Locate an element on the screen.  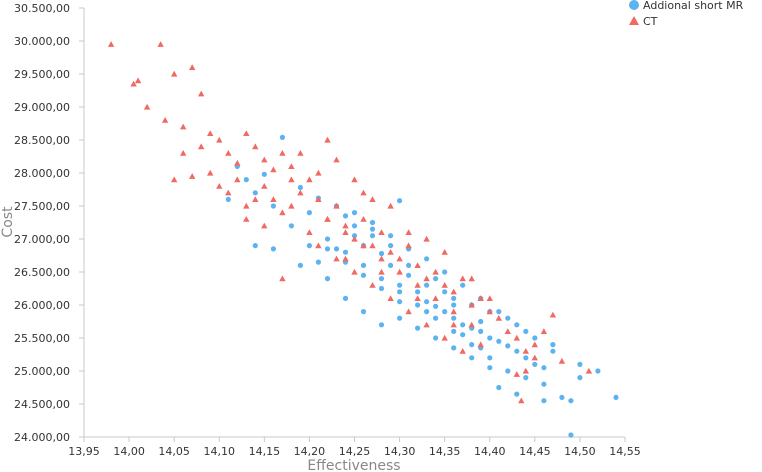
y-tick-label: 25.500,00 is located at coordinates (42, 338).